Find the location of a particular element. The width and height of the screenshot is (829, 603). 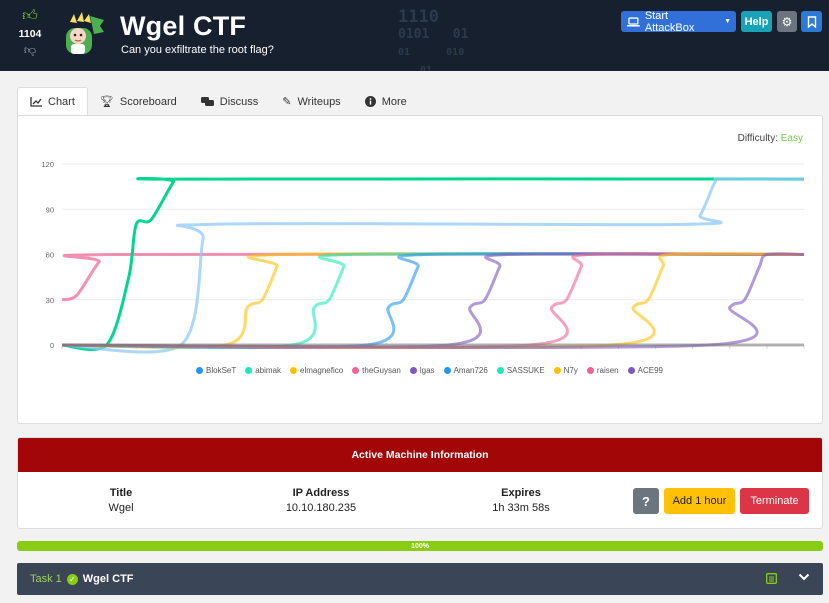

task-name: Wgel CTF is located at coordinates (108, 579).